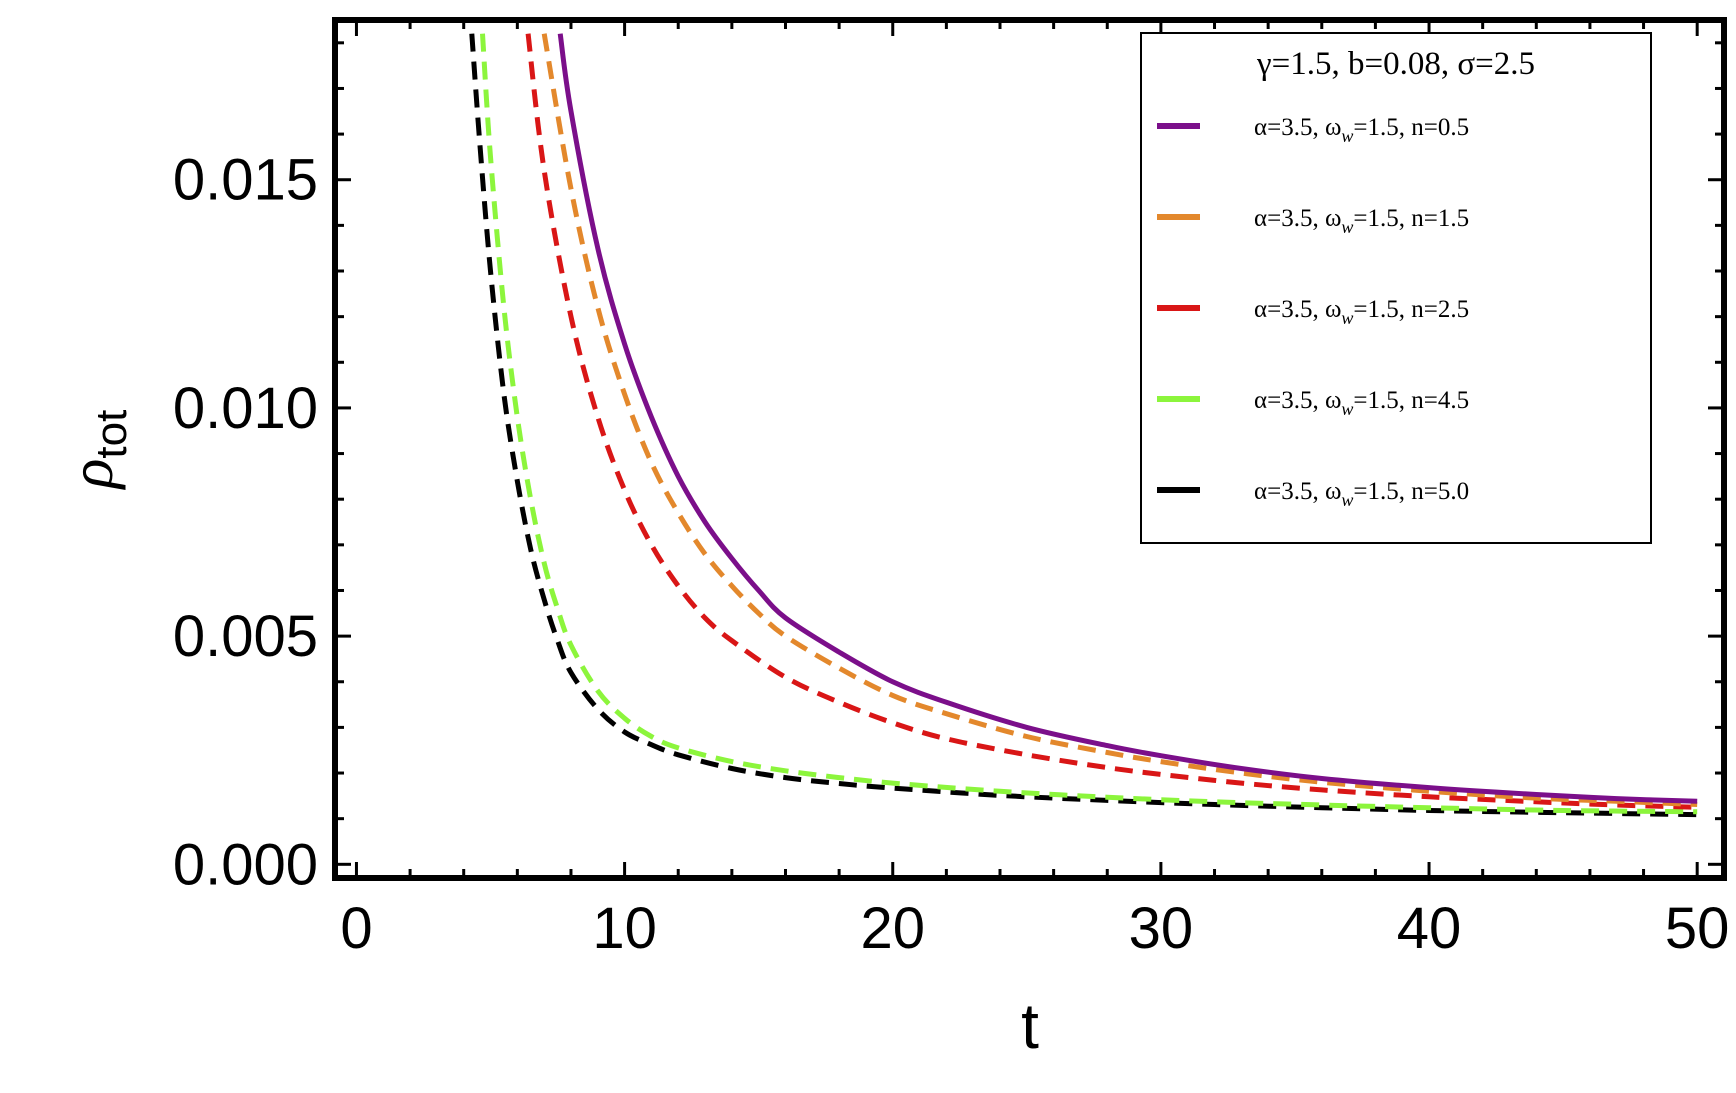 Image resolution: width=1736 pixels, height=1093 pixels. Describe the element at coordinates (1030, 1026) in the screenshot. I see `x-axis-title: t` at that location.